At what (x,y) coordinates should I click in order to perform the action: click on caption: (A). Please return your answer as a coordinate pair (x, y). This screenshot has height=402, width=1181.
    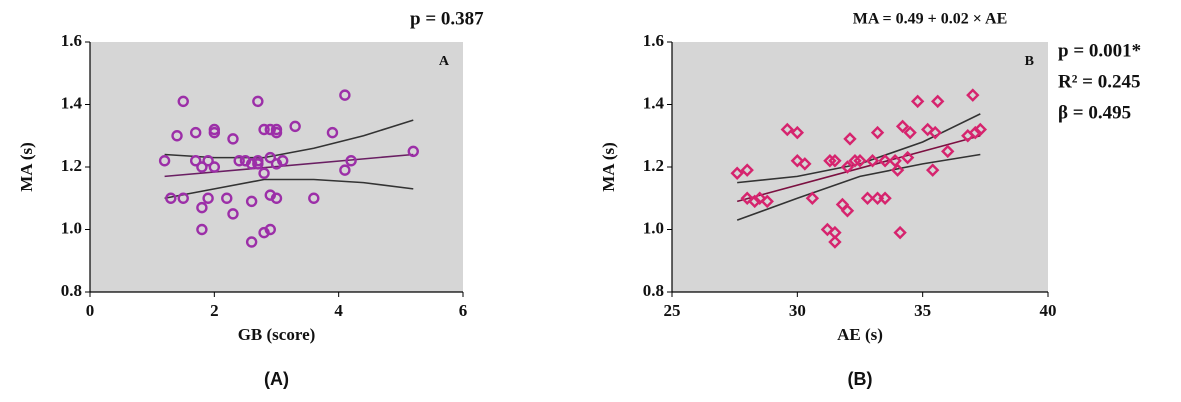
    Looking at the image, I should click on (276, 379).